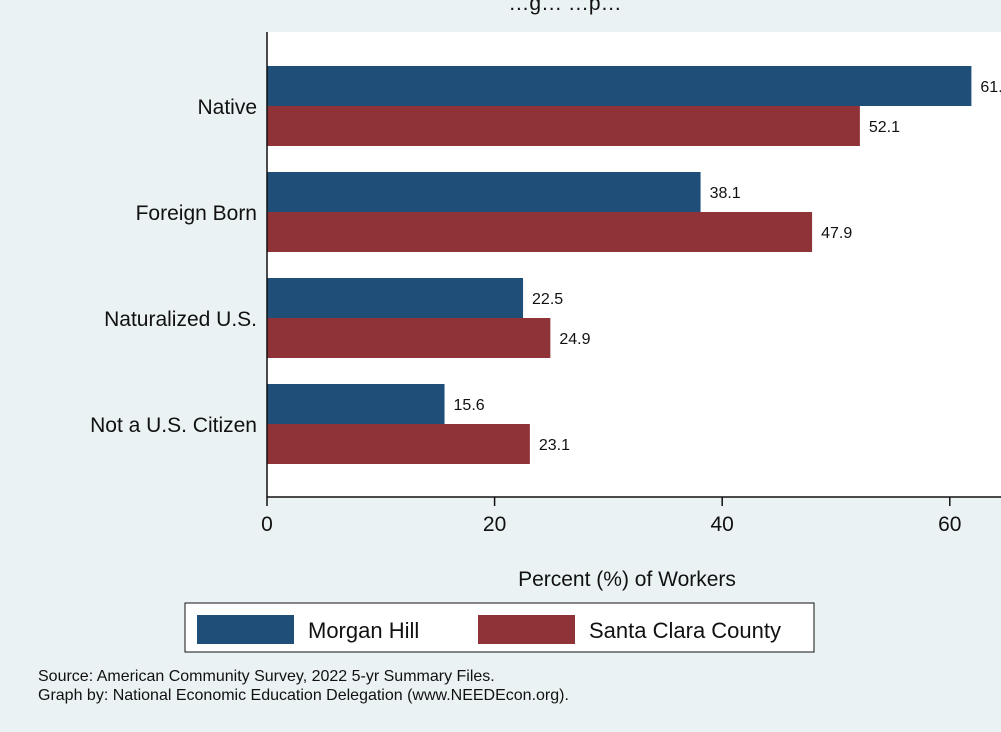 Image resolution: width=1001 pixels, height=732 pixels. Describe the element at coordinates (398, 444) in the screenshot. I see `bar-not-a-u-s-citizen-santa-clara-county` at that location.